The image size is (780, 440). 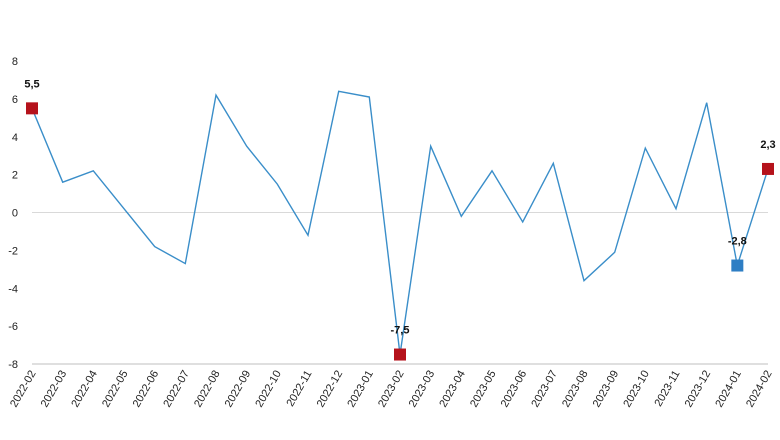 What do you see at coordinates (15, 176) in the screenshot?
I see `y-tick-label: 2` at bounding box center [15, 176].